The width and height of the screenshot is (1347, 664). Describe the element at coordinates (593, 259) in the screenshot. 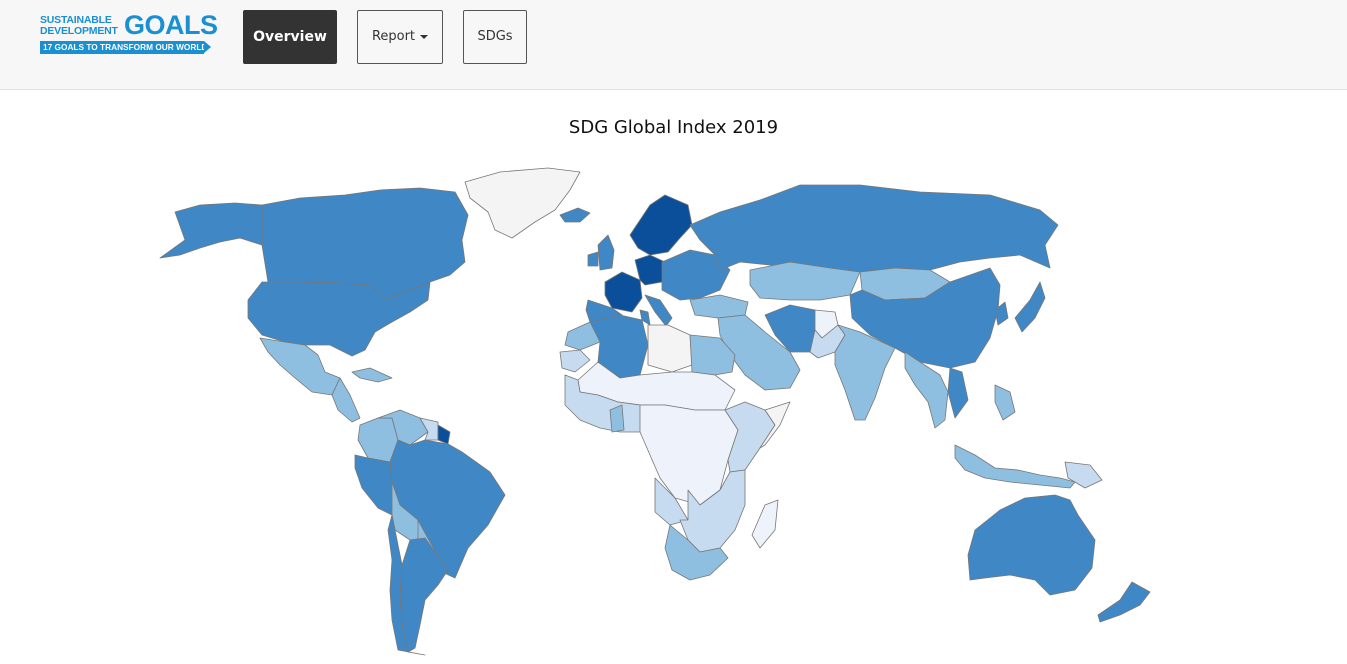

I see `region-ireland` at that location.